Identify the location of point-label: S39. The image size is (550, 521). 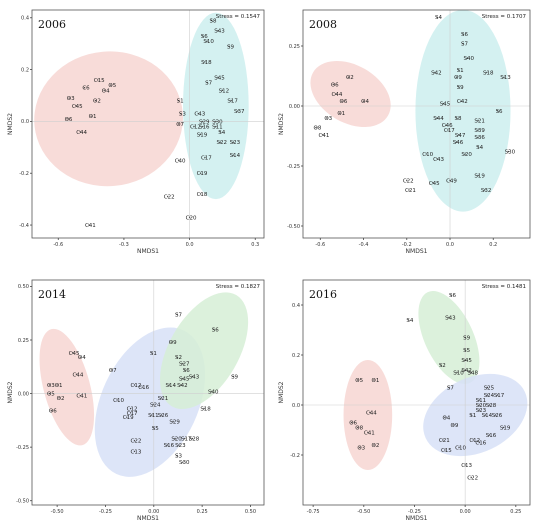
(479, 131).